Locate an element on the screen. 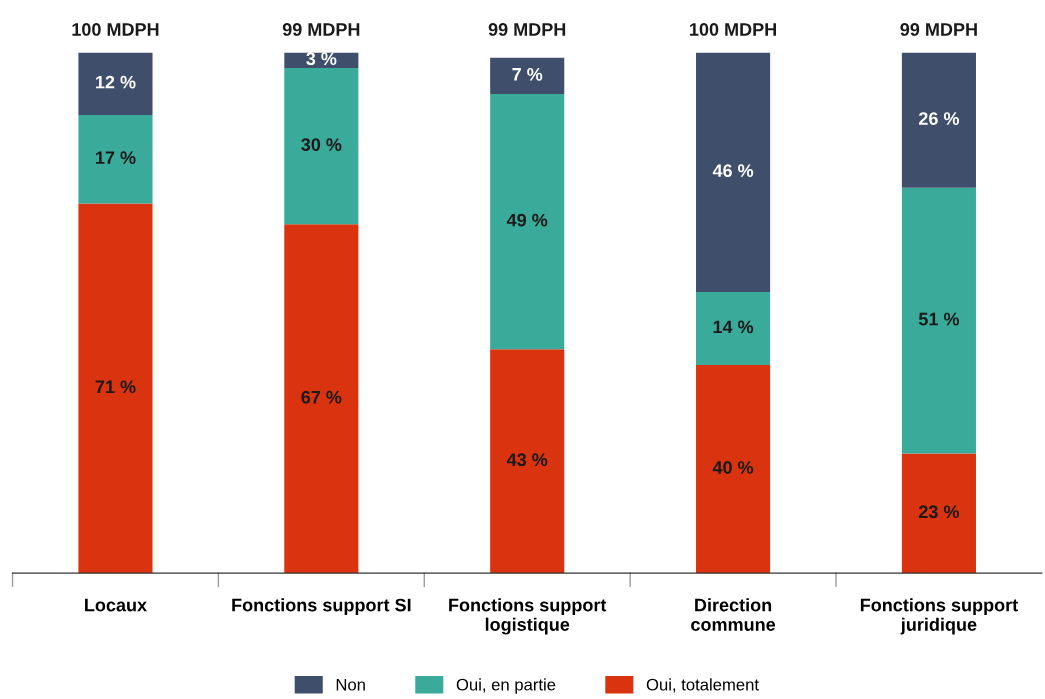 The image size is (1045, 699). data-label: 12 % is located at coordinates (116, 82).